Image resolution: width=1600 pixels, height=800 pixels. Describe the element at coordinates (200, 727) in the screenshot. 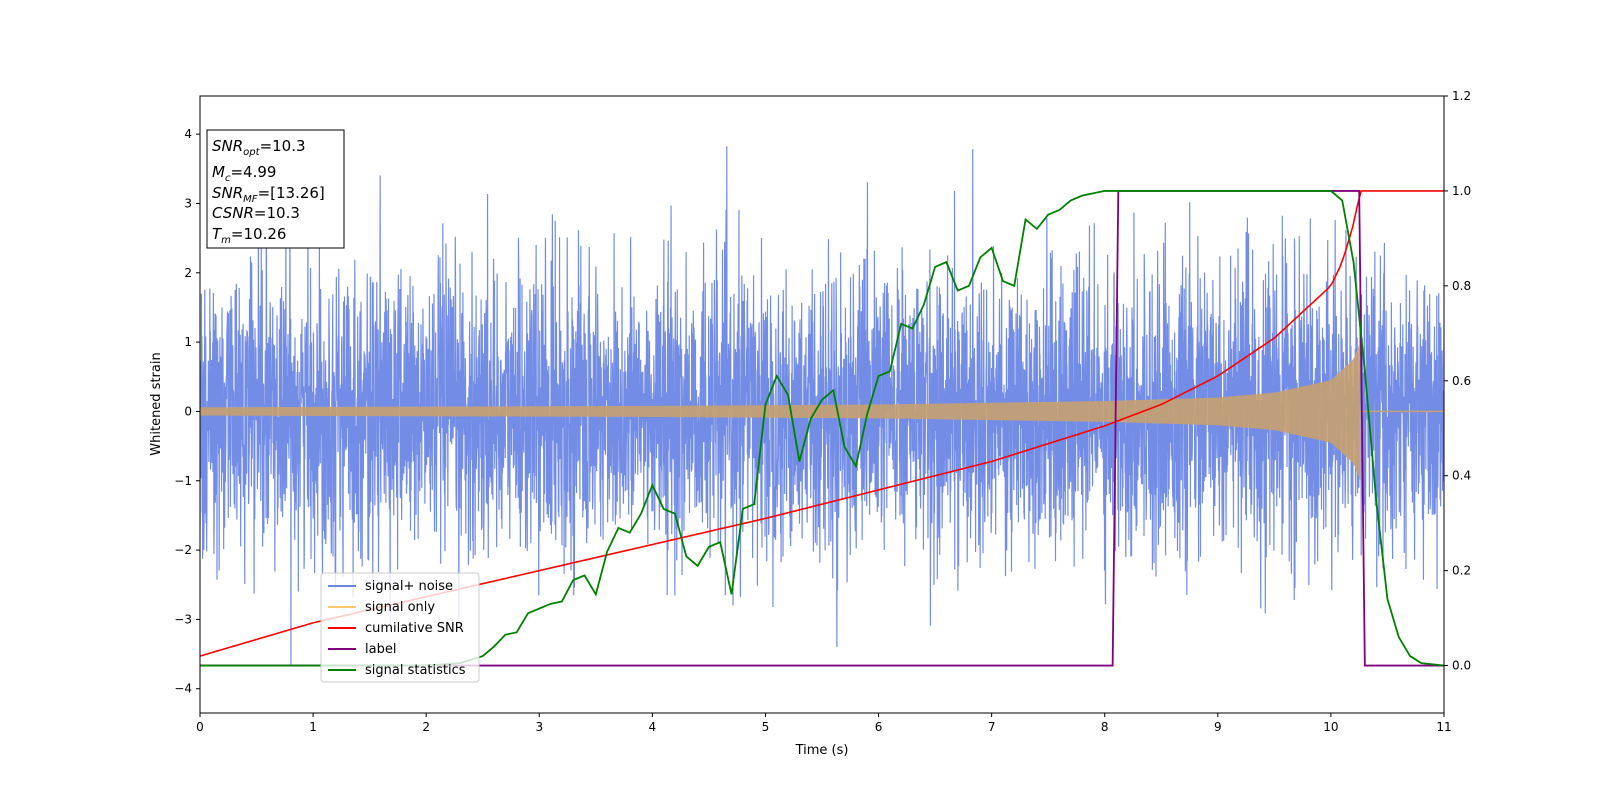

I see `x-tick-label: 0` at that location.